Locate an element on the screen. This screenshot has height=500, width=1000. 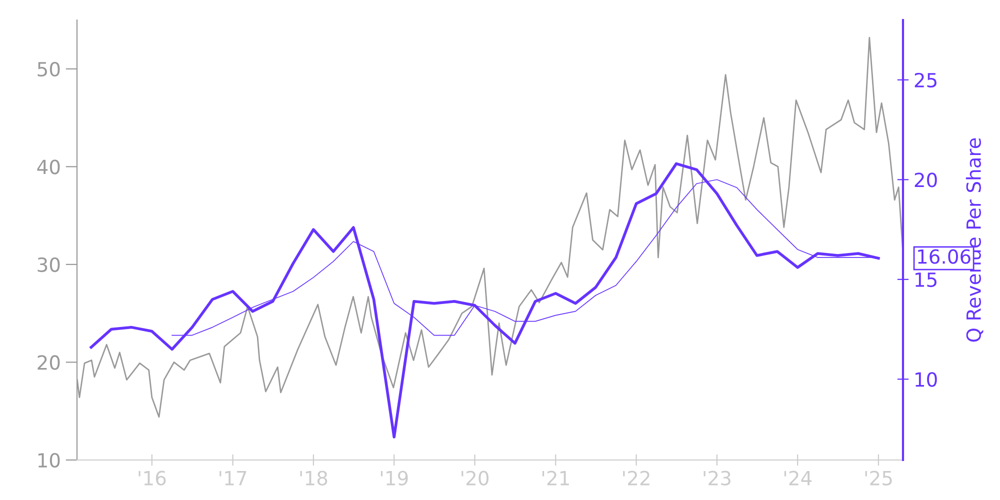
y2-tick-label: 25 is located at coordinates (925, 80).